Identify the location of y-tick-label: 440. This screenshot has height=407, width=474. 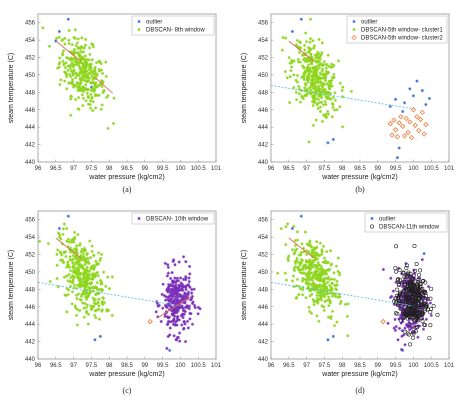
(30, 163).